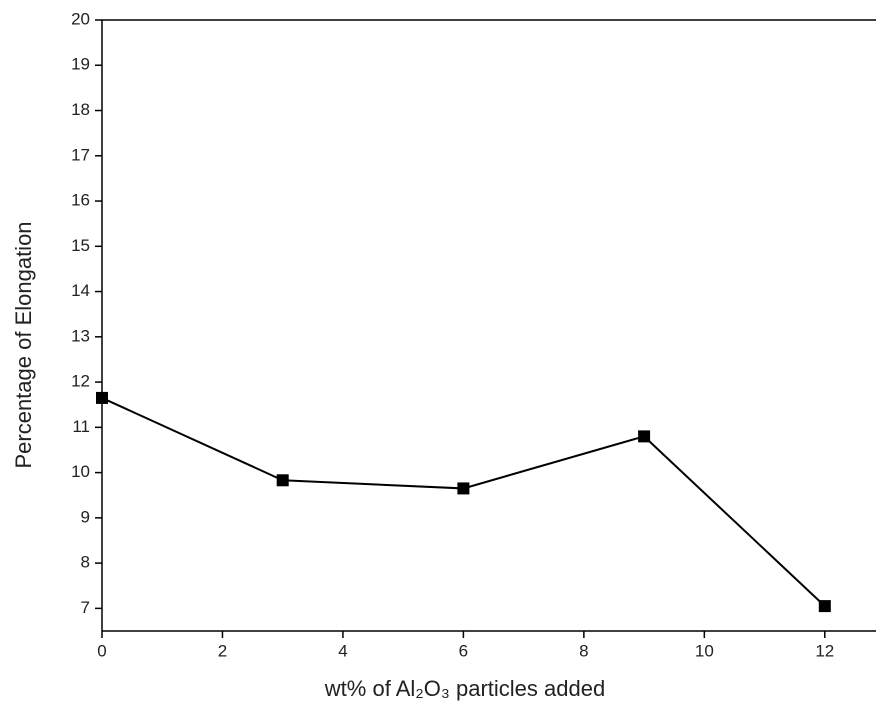 The image size is (876, 717). Describe the element at coordinates (80, 18) in the screenshot. I see `y-tick-label: 20` at that location.